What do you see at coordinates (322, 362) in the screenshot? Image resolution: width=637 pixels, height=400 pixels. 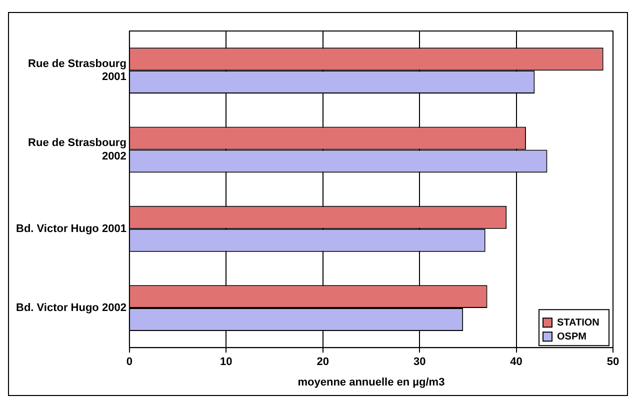 I see `x-tick-label: 20` at bounding box center [322, 362].